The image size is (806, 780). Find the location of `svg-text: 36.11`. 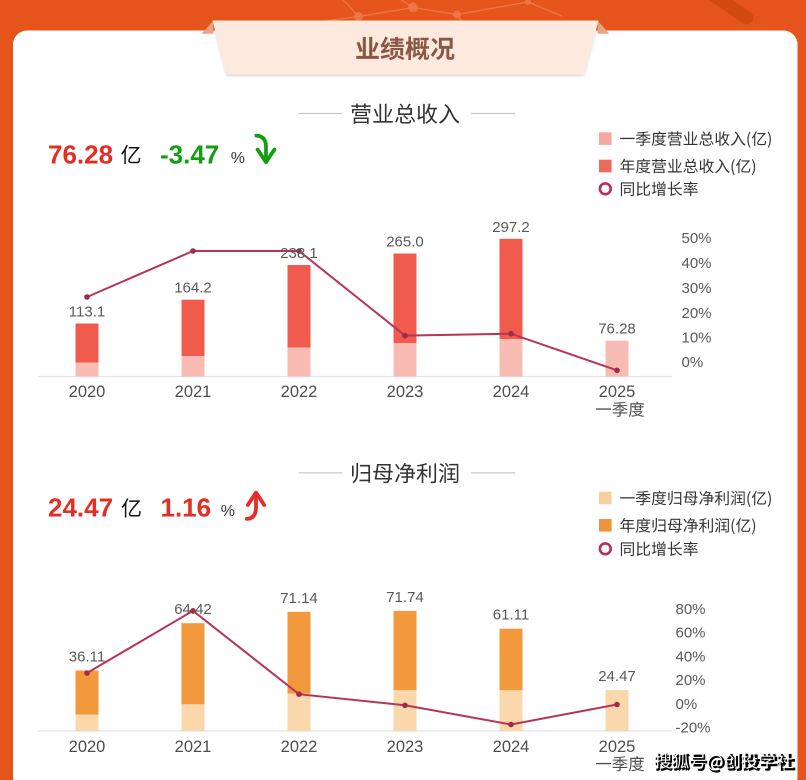

svg-text: 36.11 is located at coordinates (87, 657).